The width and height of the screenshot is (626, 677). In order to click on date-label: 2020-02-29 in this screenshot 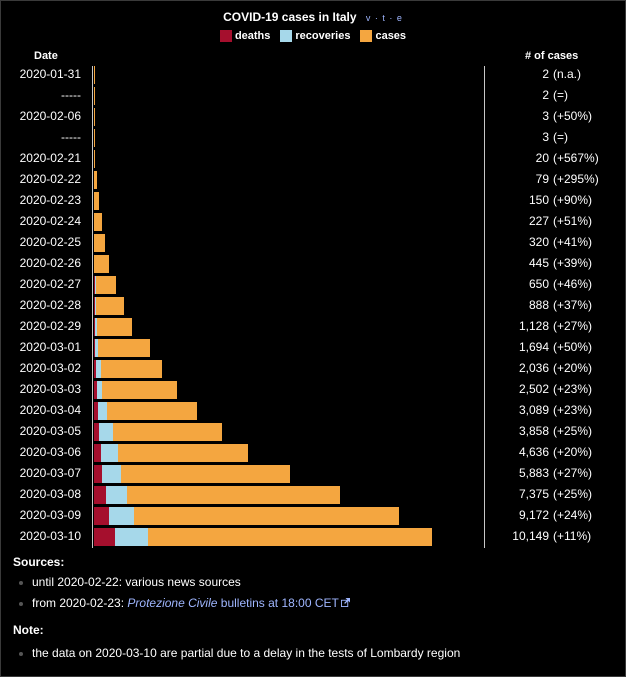, I will do `click(50, 326)`.